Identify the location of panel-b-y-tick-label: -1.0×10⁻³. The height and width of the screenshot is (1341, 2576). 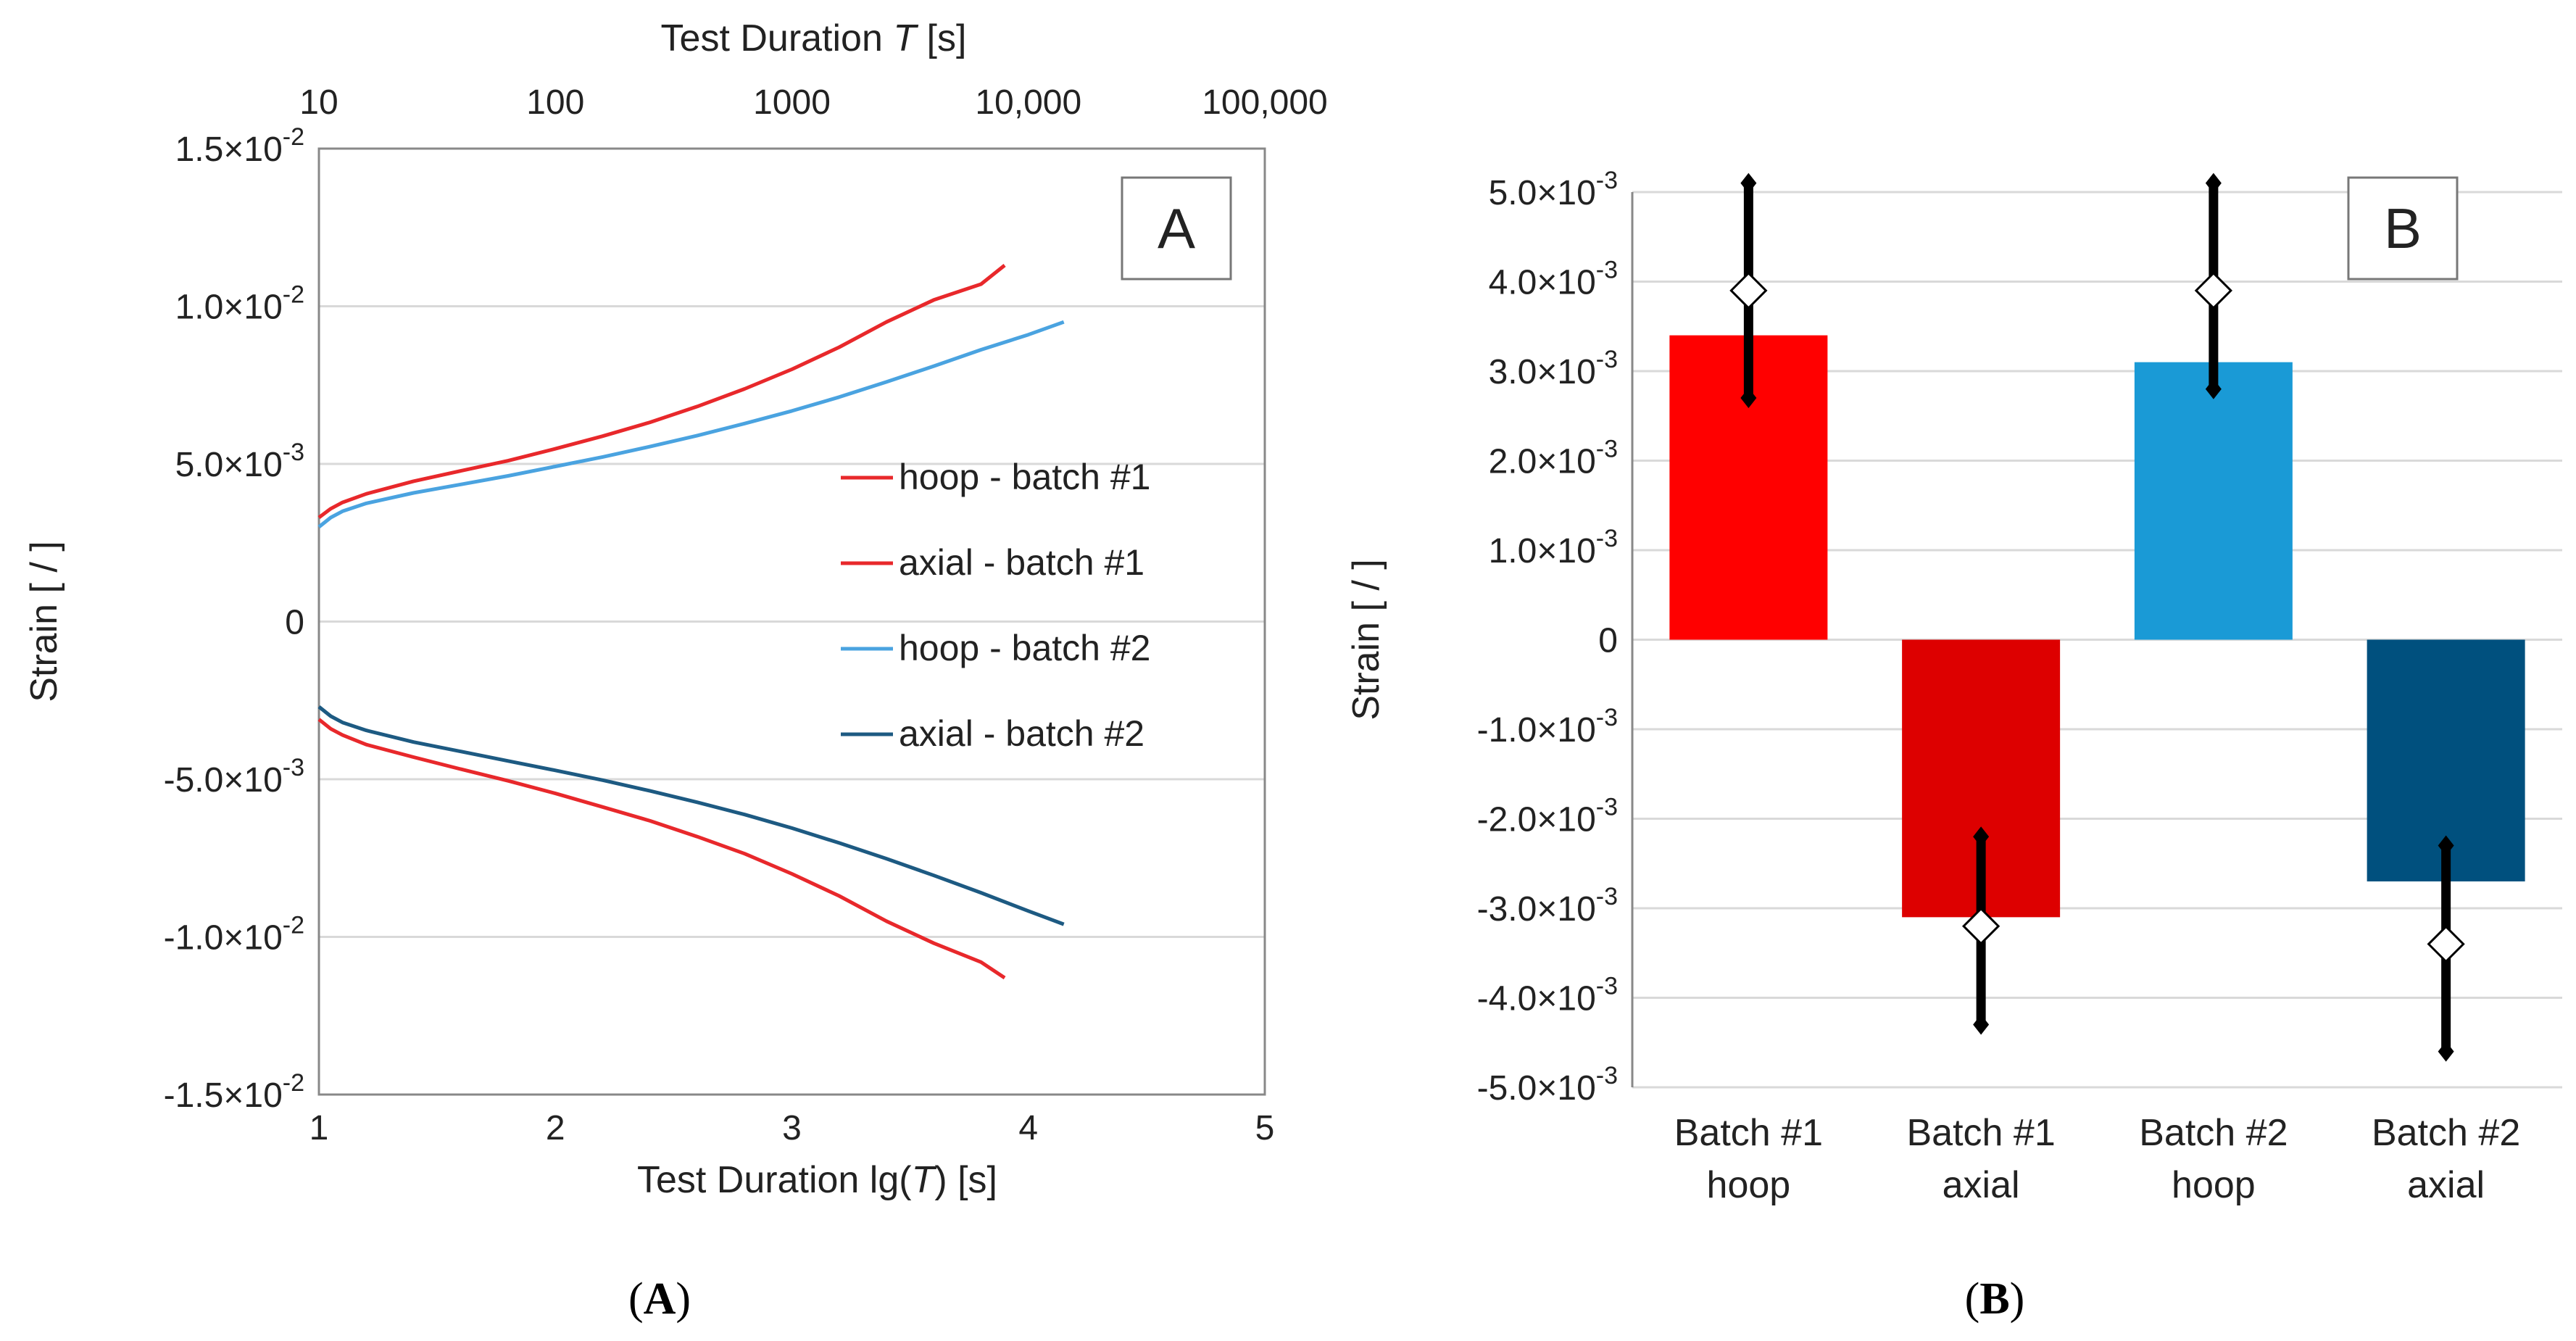
(1547, 727).